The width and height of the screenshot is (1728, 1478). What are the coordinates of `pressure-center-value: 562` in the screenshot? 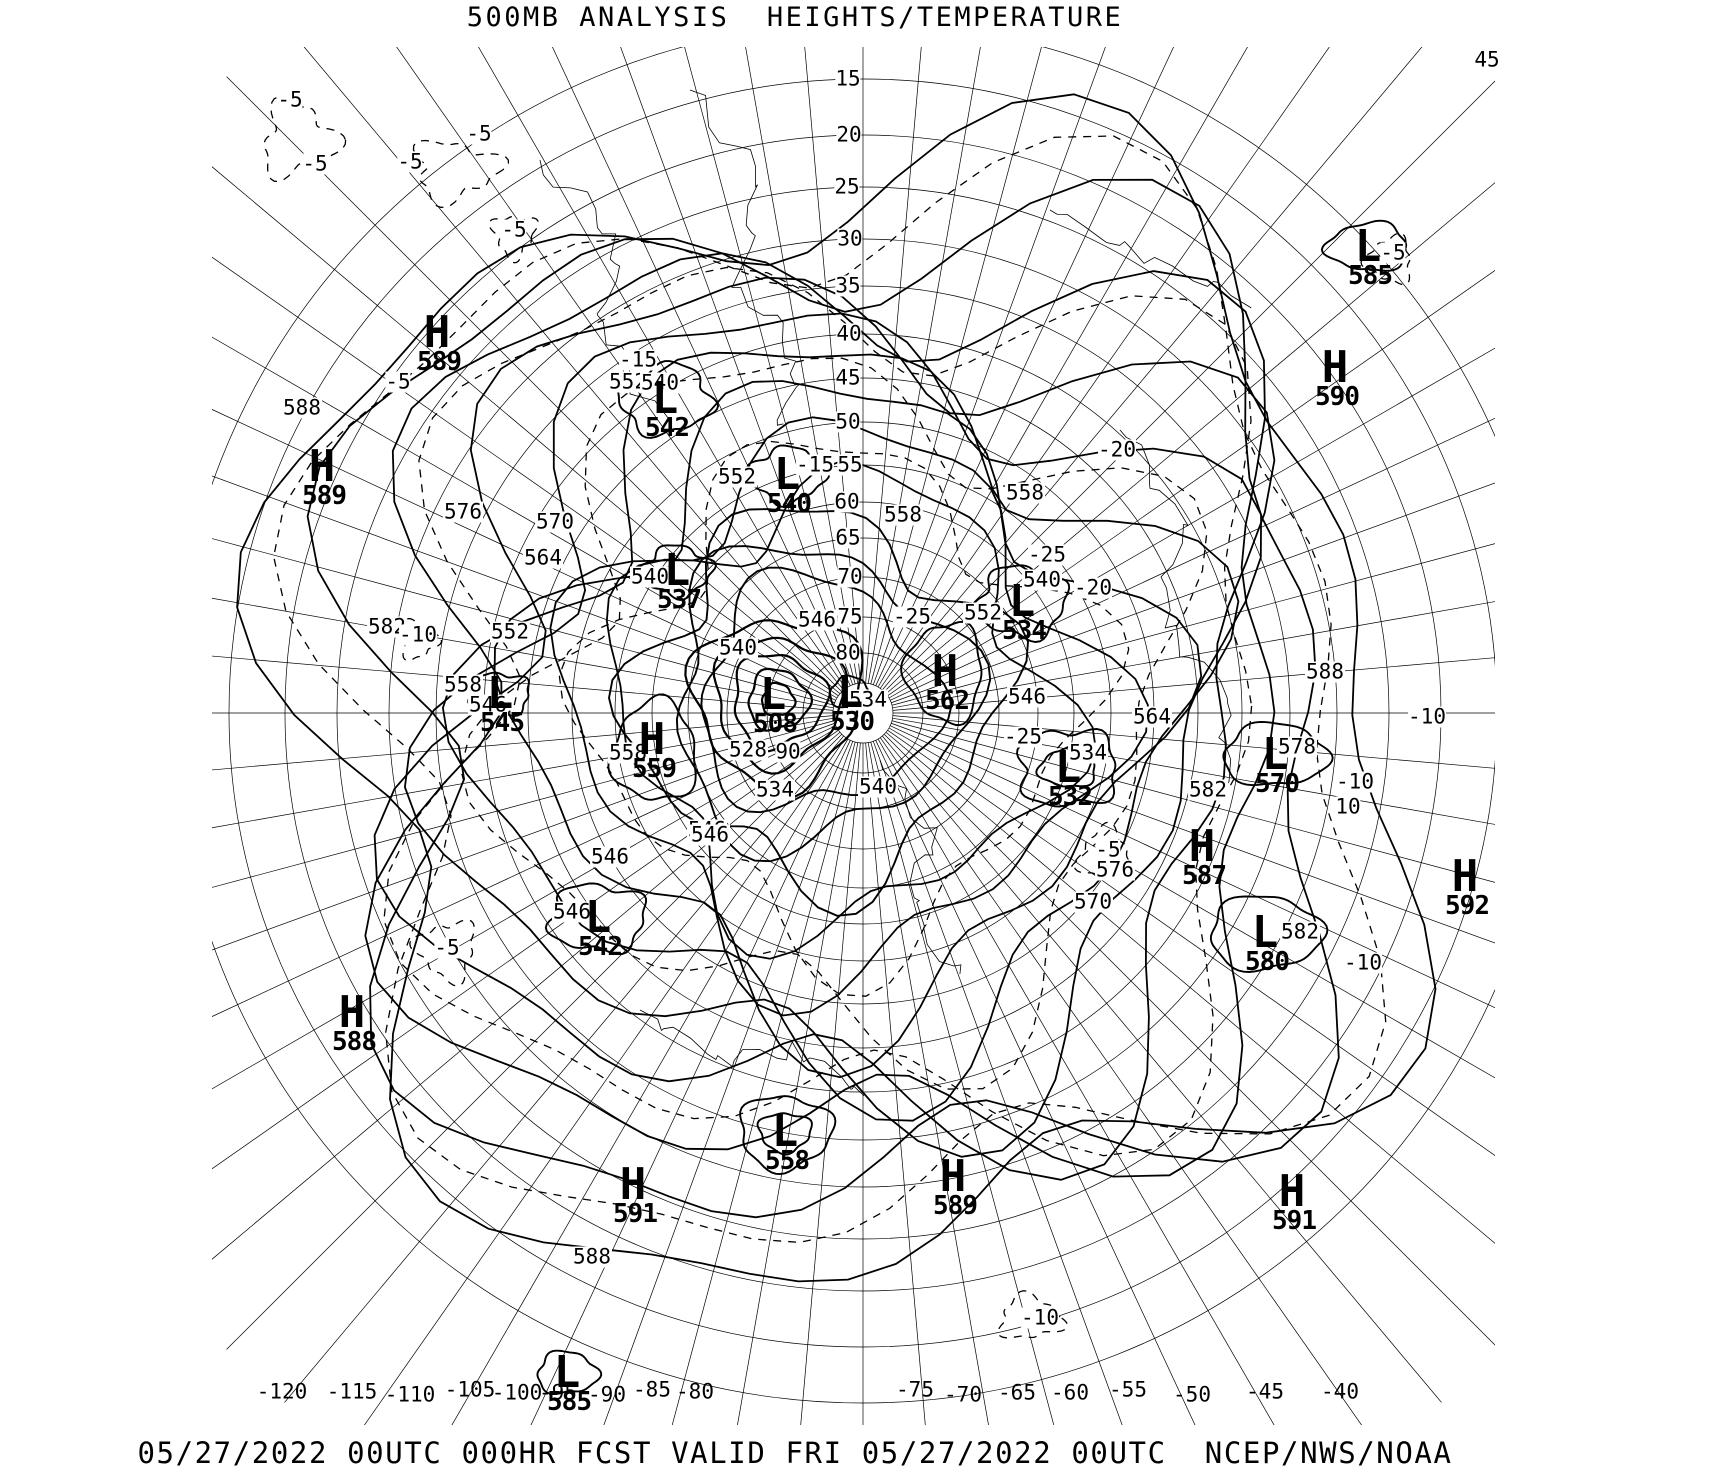 It's located at (947, 701).